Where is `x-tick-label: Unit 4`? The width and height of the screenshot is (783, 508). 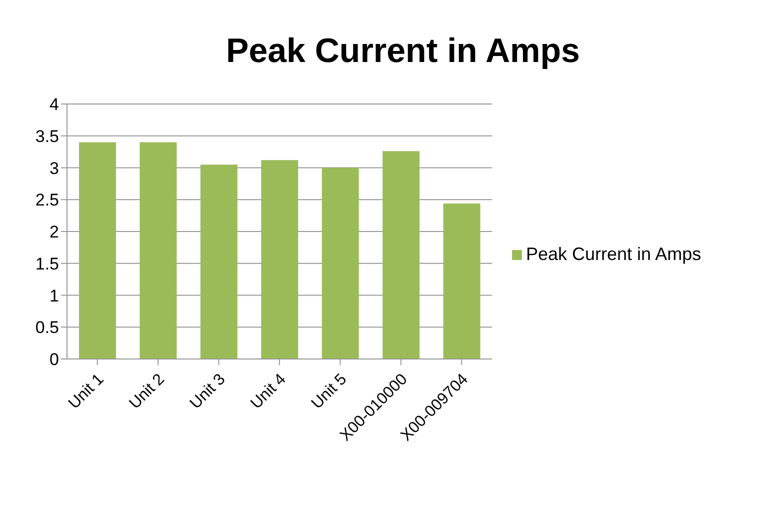 x-tick-label: Unit 4 is located at coordinates (269, 391).